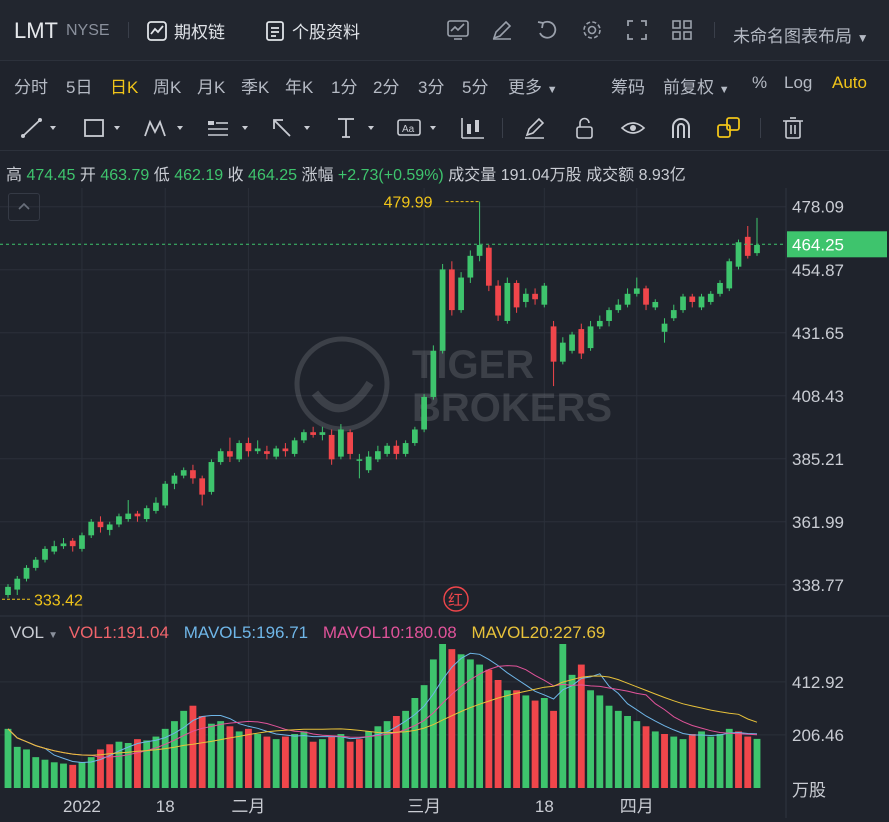 Image resolution: width=889 pixels, height=822 pixels. I want to click on max-price-label: 479.99, so click(408, 203).